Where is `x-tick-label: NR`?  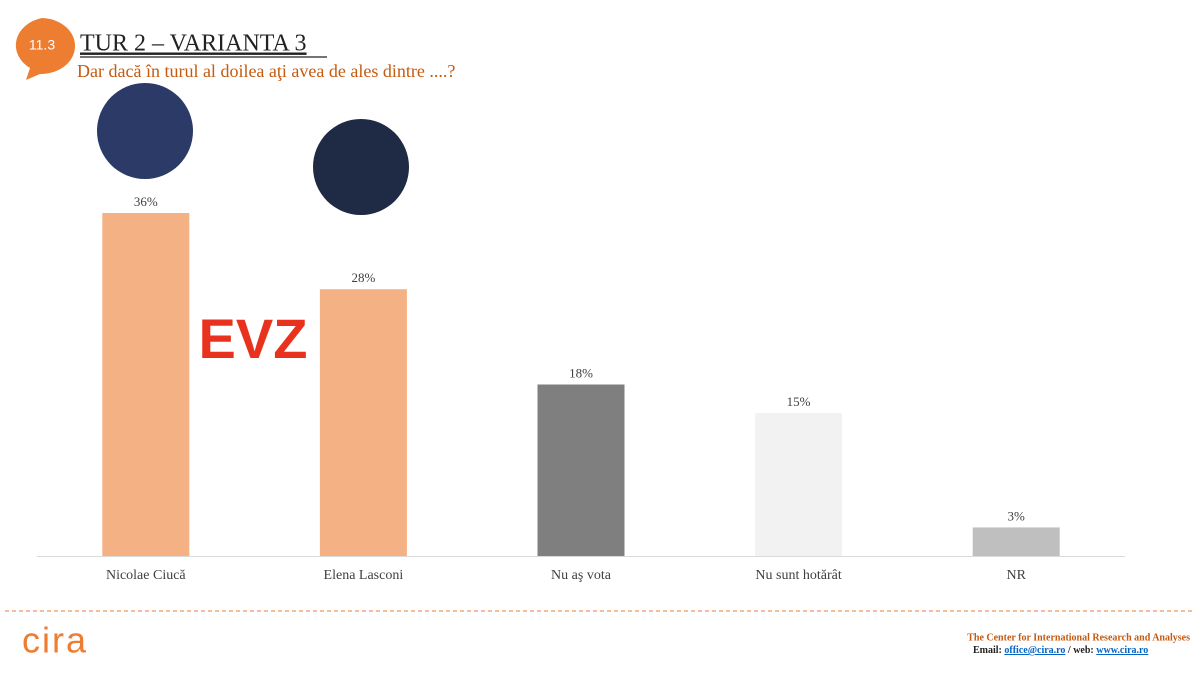
x-tick-label: NR is located at coordinates (1016, 575).